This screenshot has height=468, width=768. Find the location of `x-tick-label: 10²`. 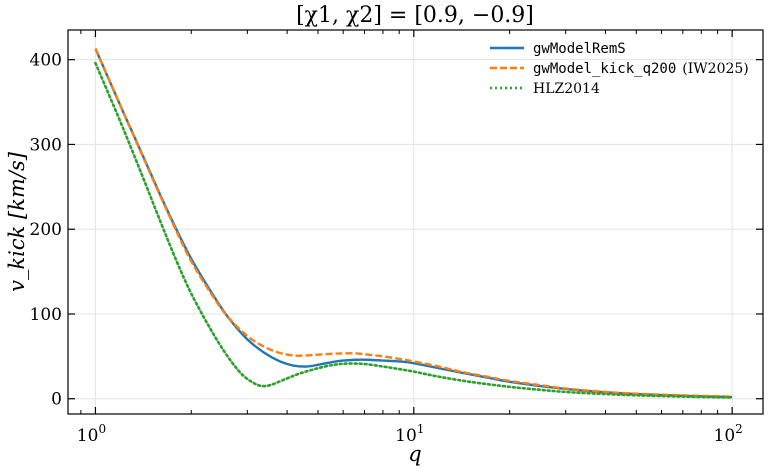

x-tick-label: 10² is located at coordinates (728, 434).